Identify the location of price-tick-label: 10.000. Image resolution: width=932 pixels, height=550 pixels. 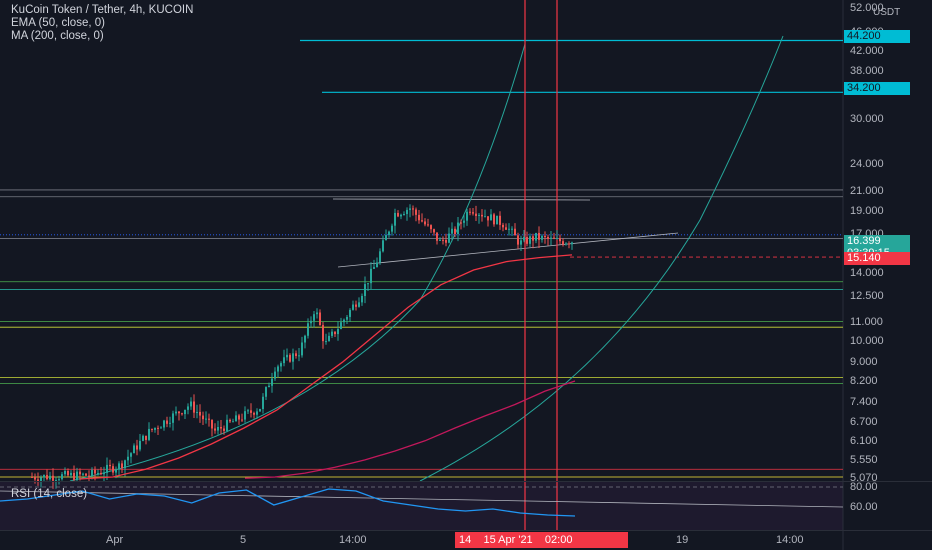
(867, 340).